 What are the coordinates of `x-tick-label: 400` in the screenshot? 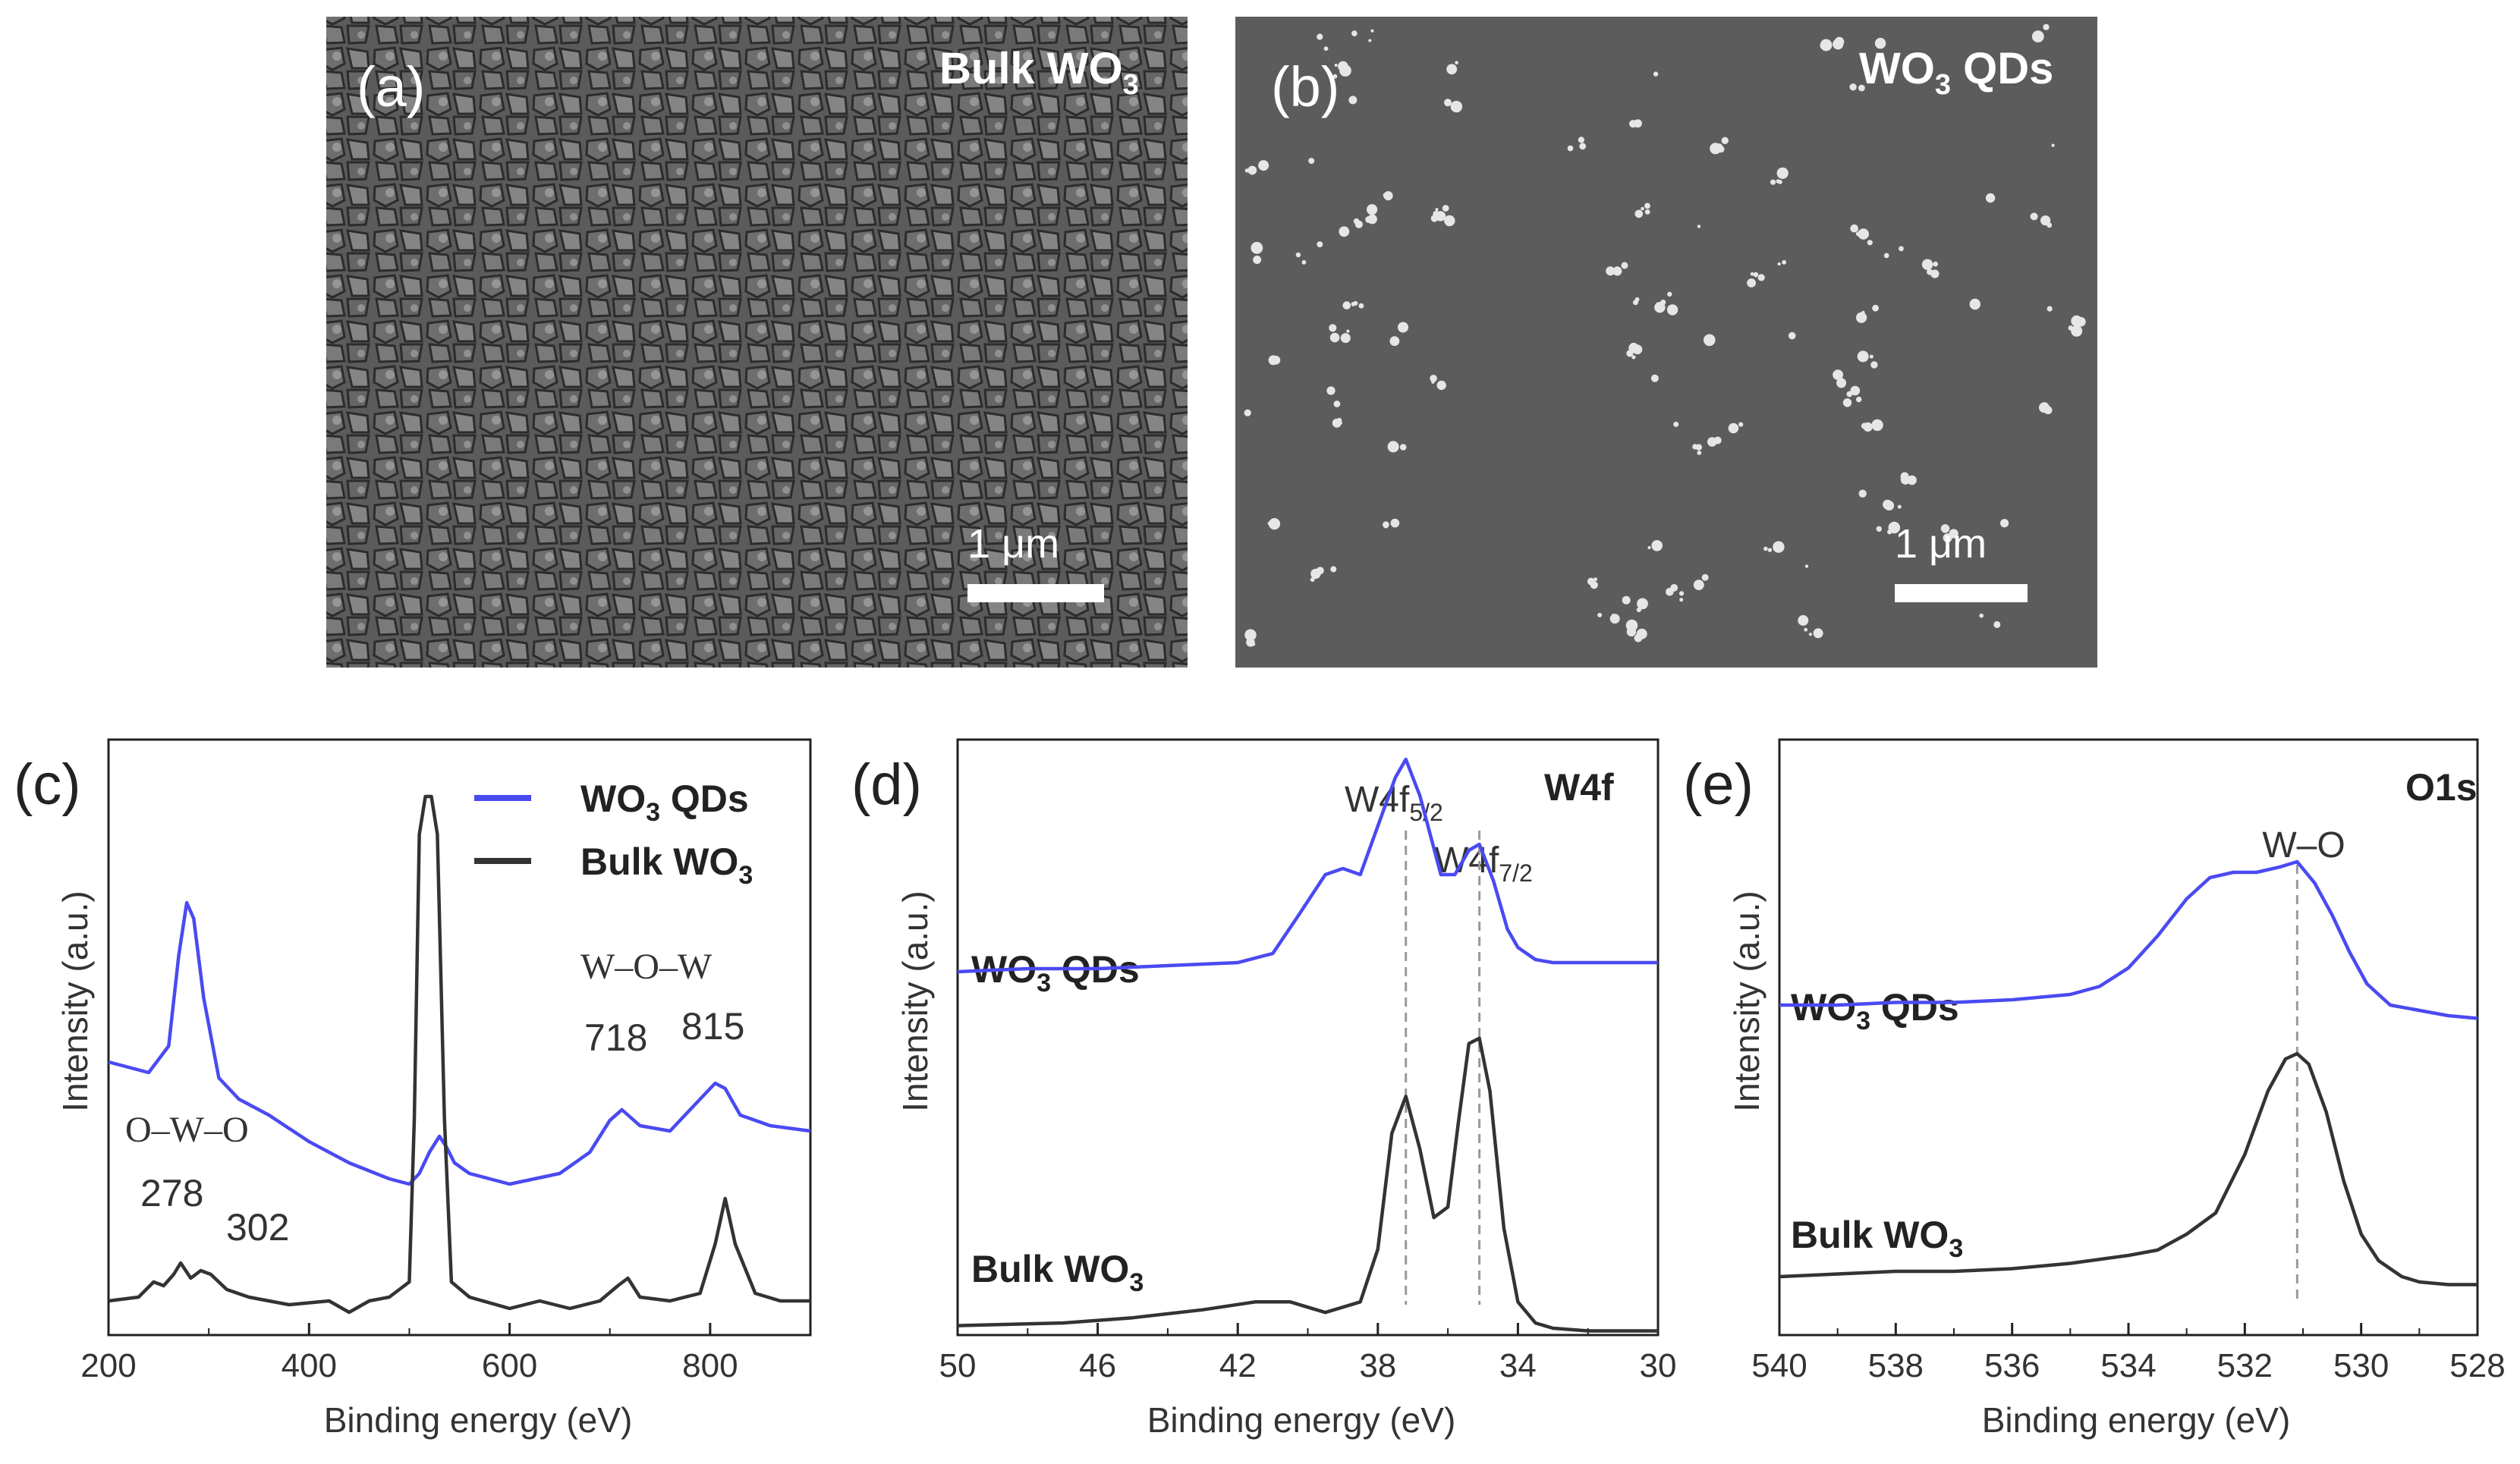 It's located at (309, 1365).